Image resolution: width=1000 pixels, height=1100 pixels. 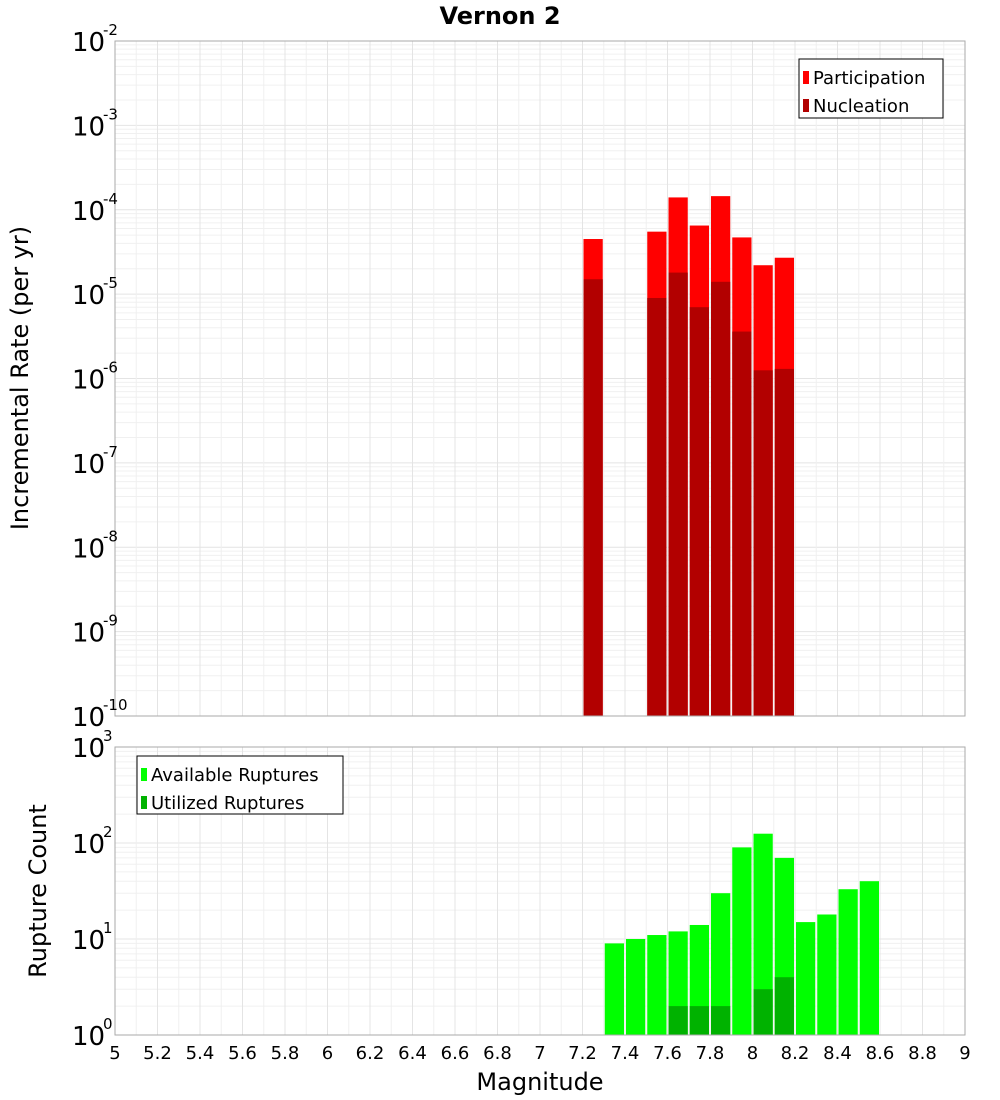 I want to click on bar-nucleation-m7.25, so click(x=593, y=497).